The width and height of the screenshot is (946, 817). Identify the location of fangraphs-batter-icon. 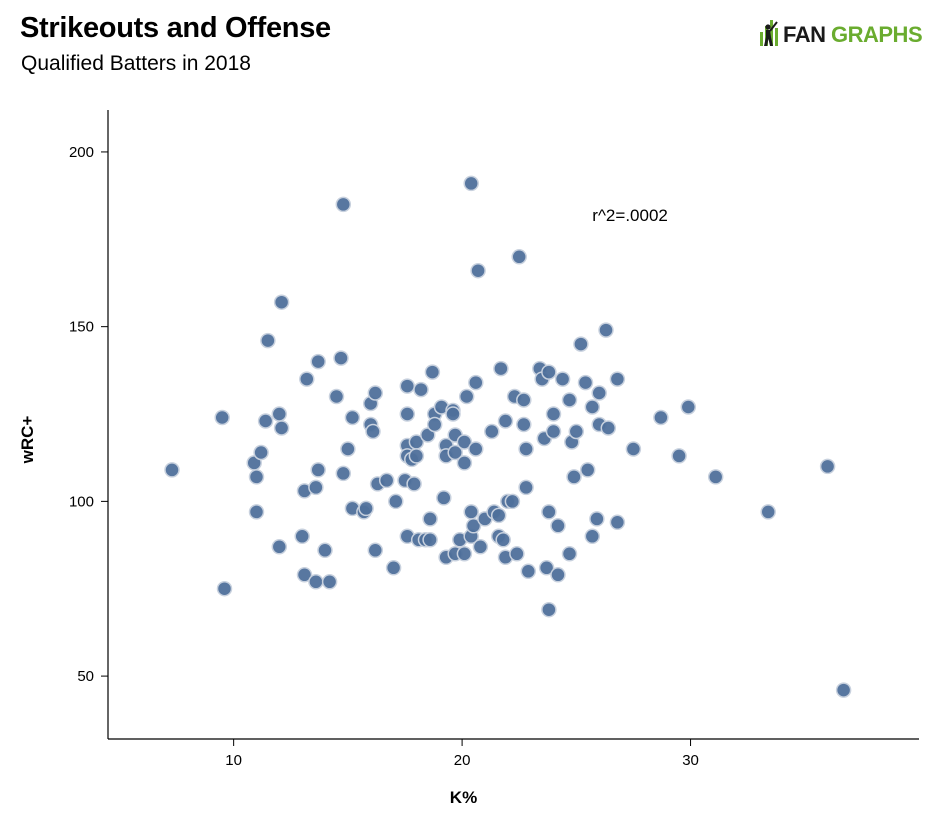
(769, 33).